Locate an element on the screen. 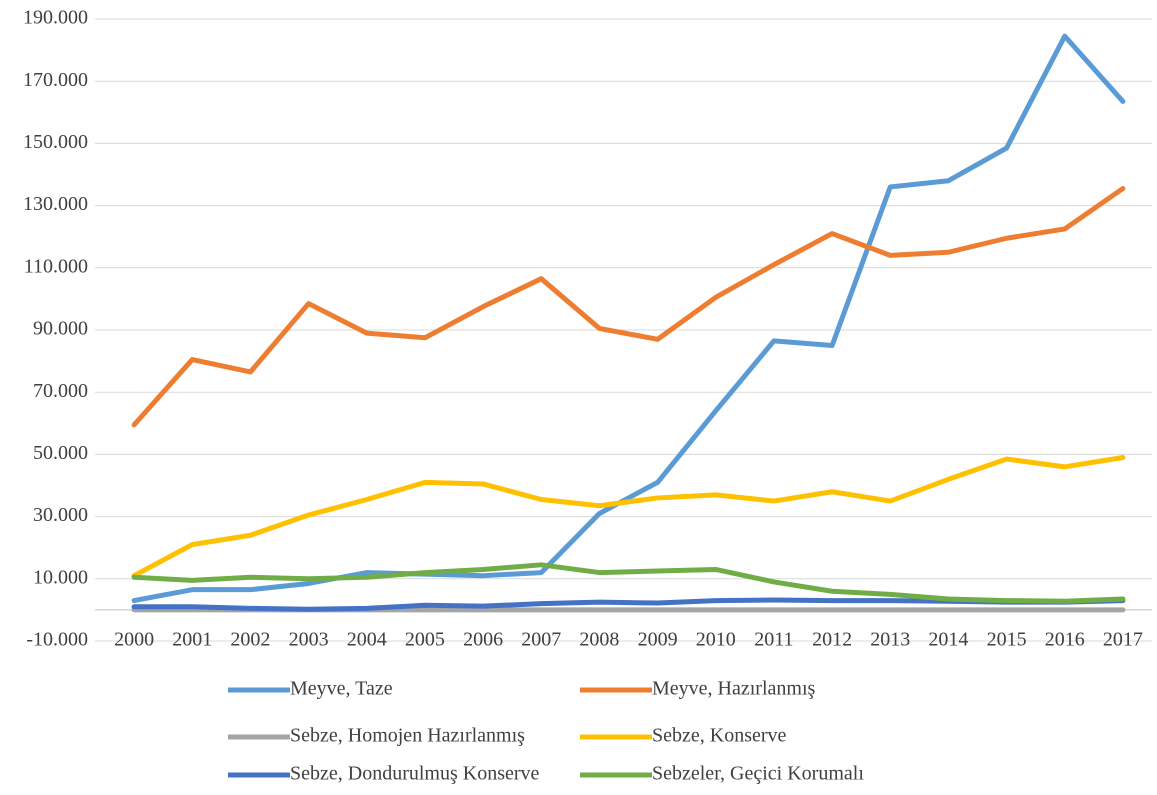 The width and height of the screenshot is (1157, 795). y-tick-label: 10.000 is located at coordinates (60, 577).